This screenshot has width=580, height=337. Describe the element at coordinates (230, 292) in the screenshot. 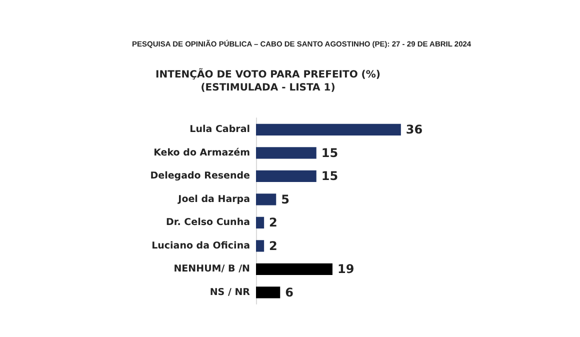

I see `y-tick-label: NS / NR` at that location.